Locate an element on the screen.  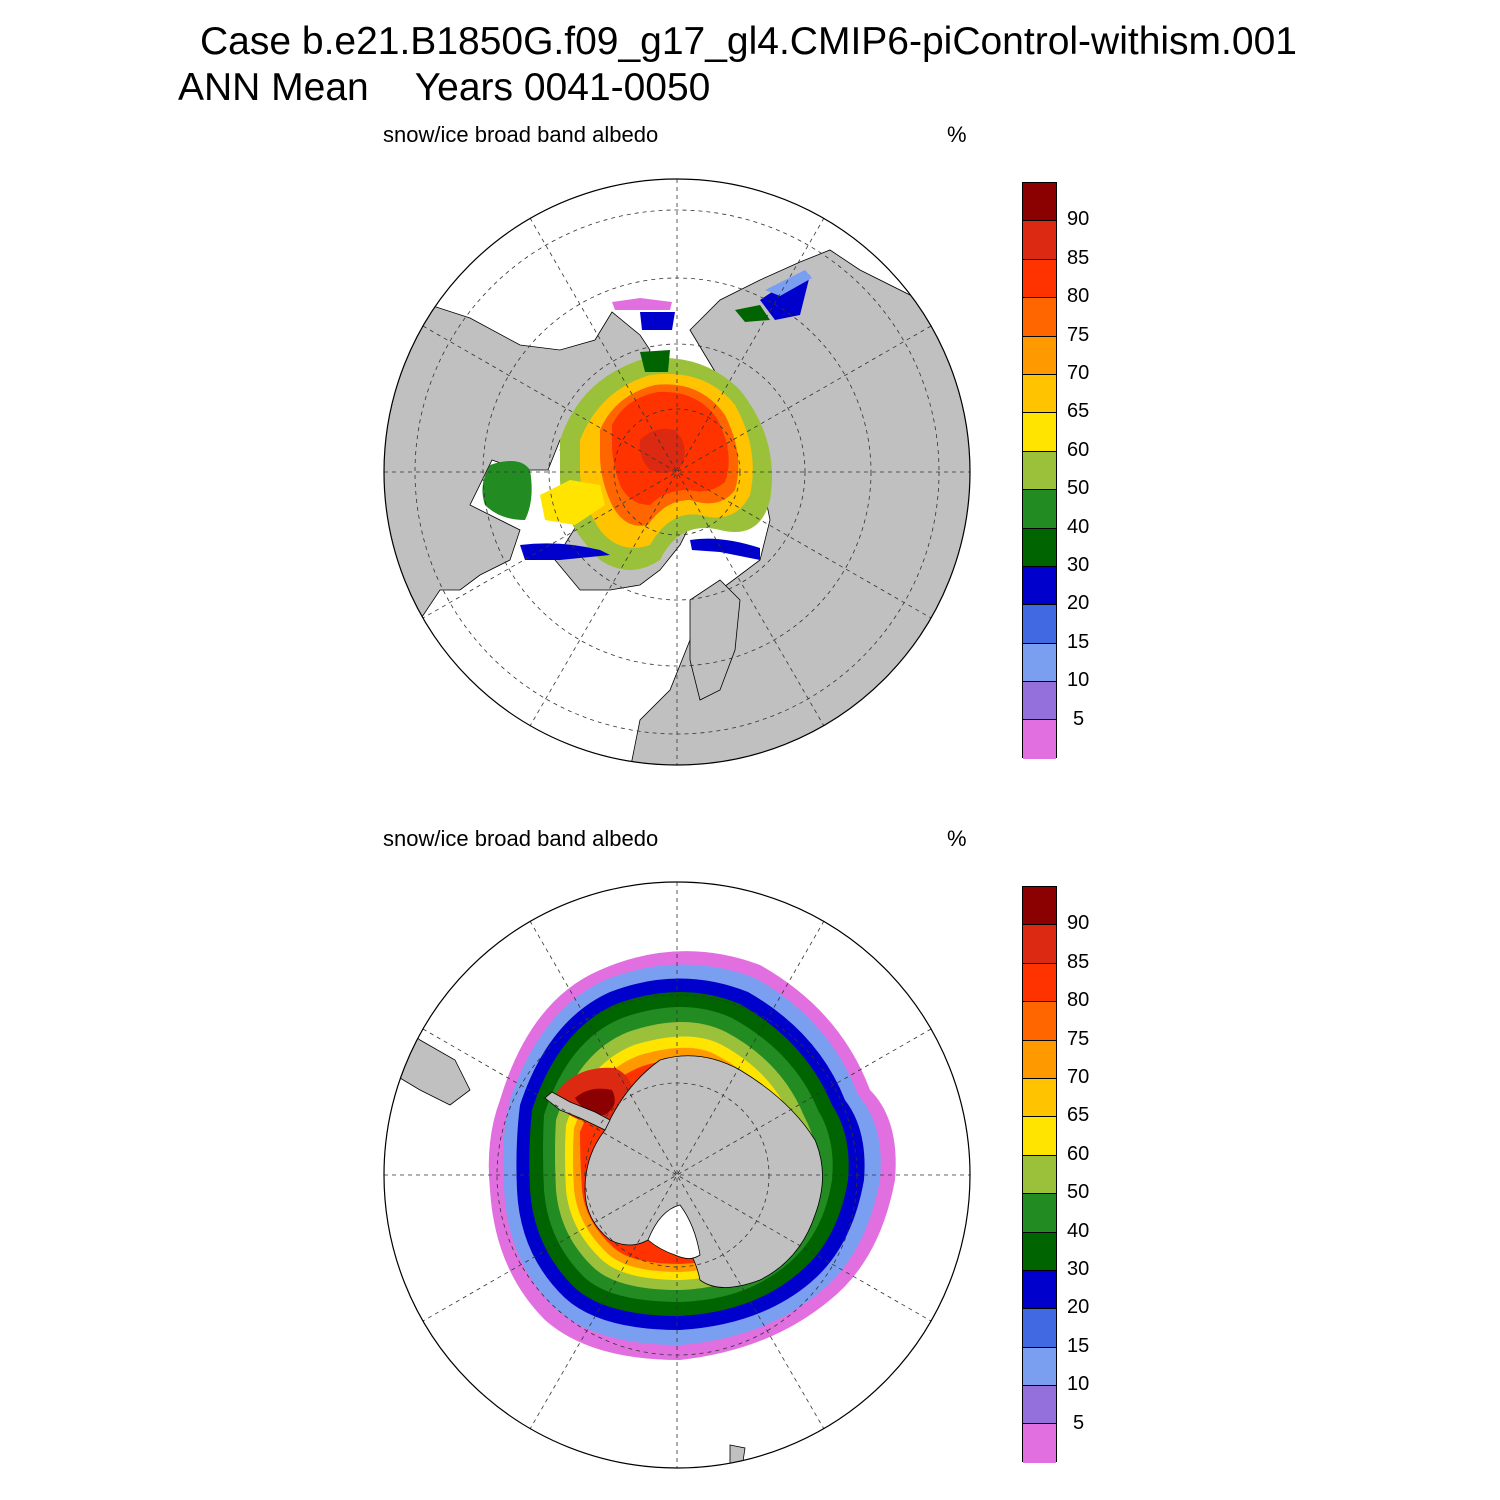
years-label: Years 0041-0050 is located at coordinates (562, 87).